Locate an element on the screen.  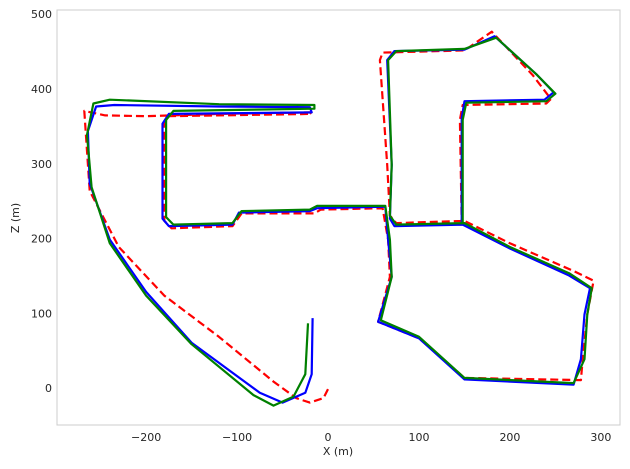
y-tick-label: 300 is located at coordinates (41, 164).